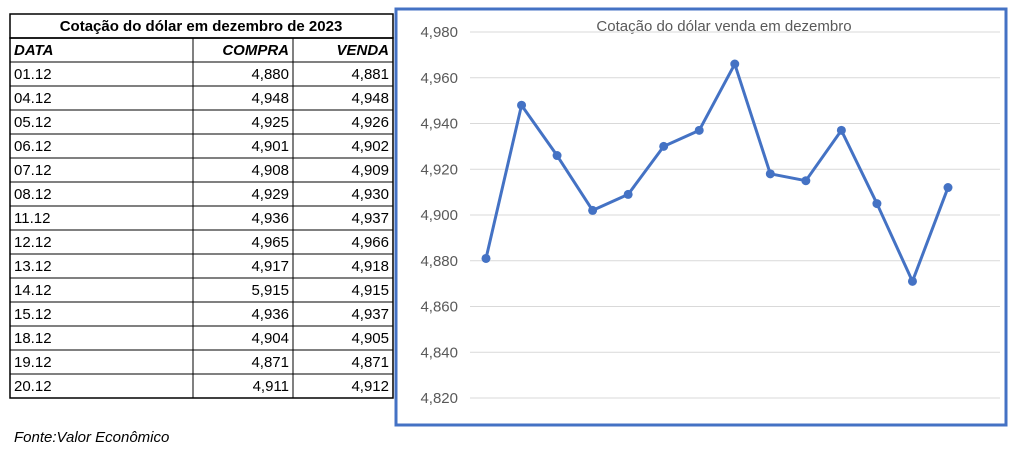 The image size is (1014, 462). What do you see at coordinates (270, 74) in the screenshot?
I see `table-cell: 4,880` at bounding box center [270, 74].